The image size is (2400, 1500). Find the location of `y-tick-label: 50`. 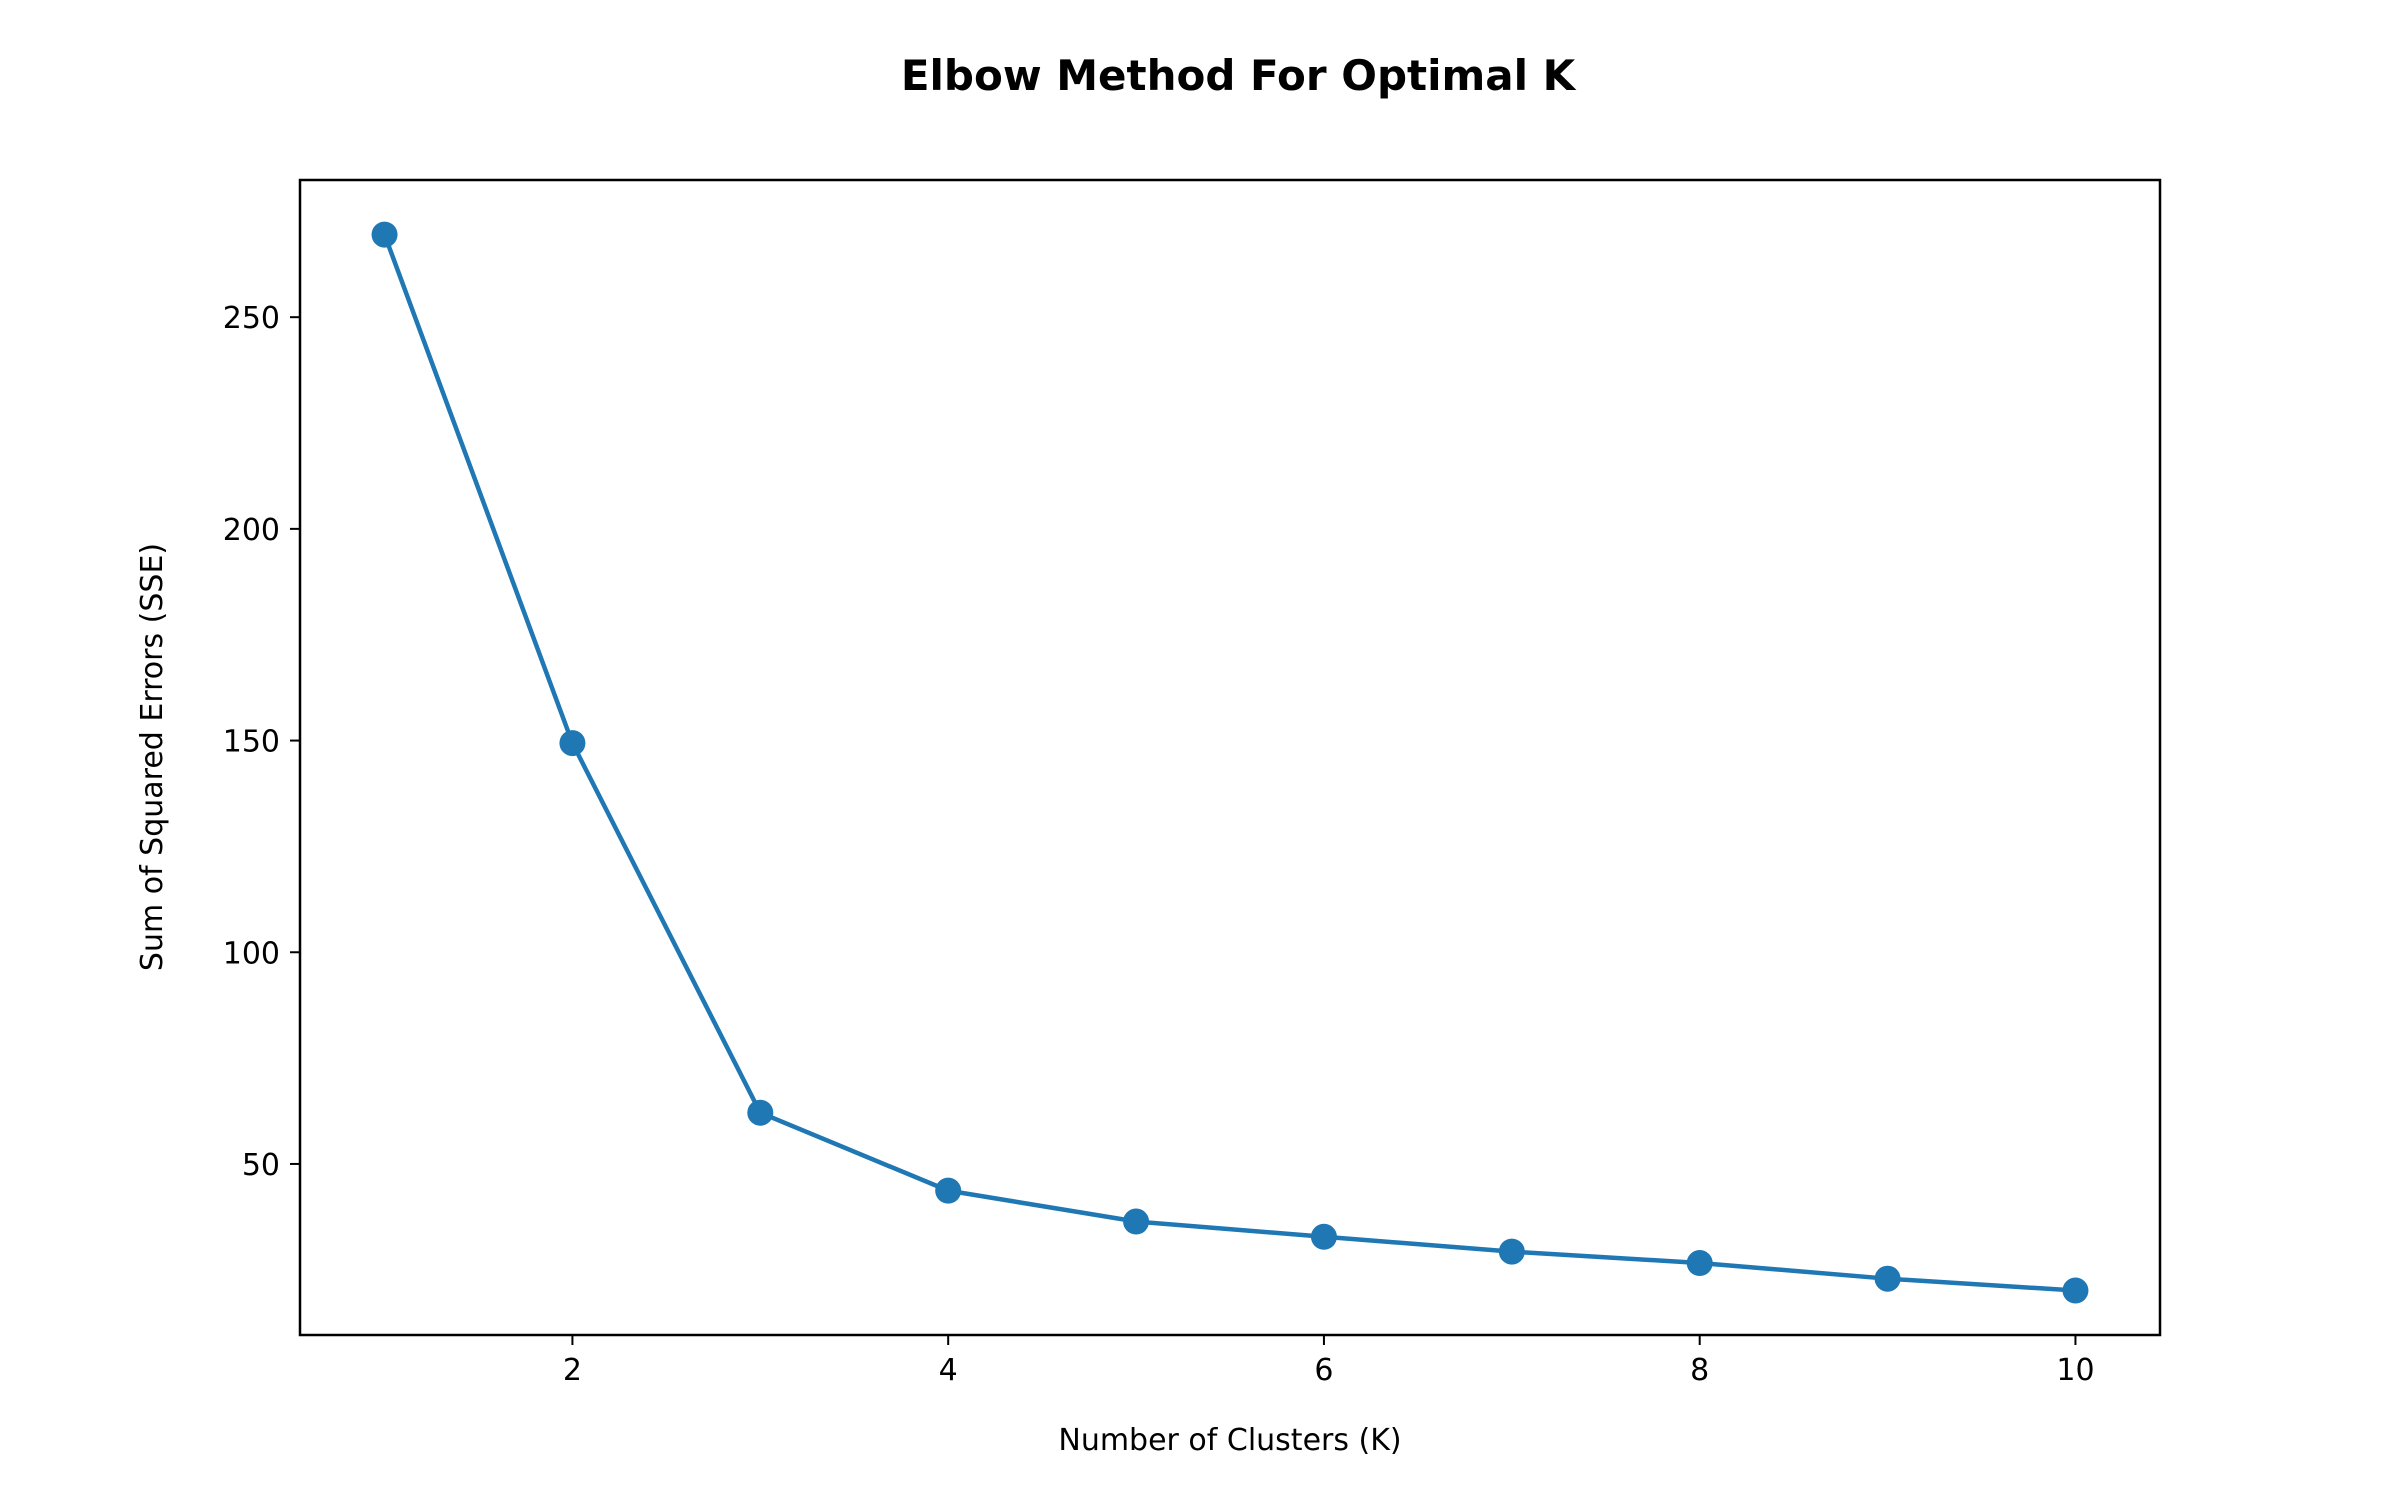

y-tick-label: 50 is located at coordinates (261, 1165).